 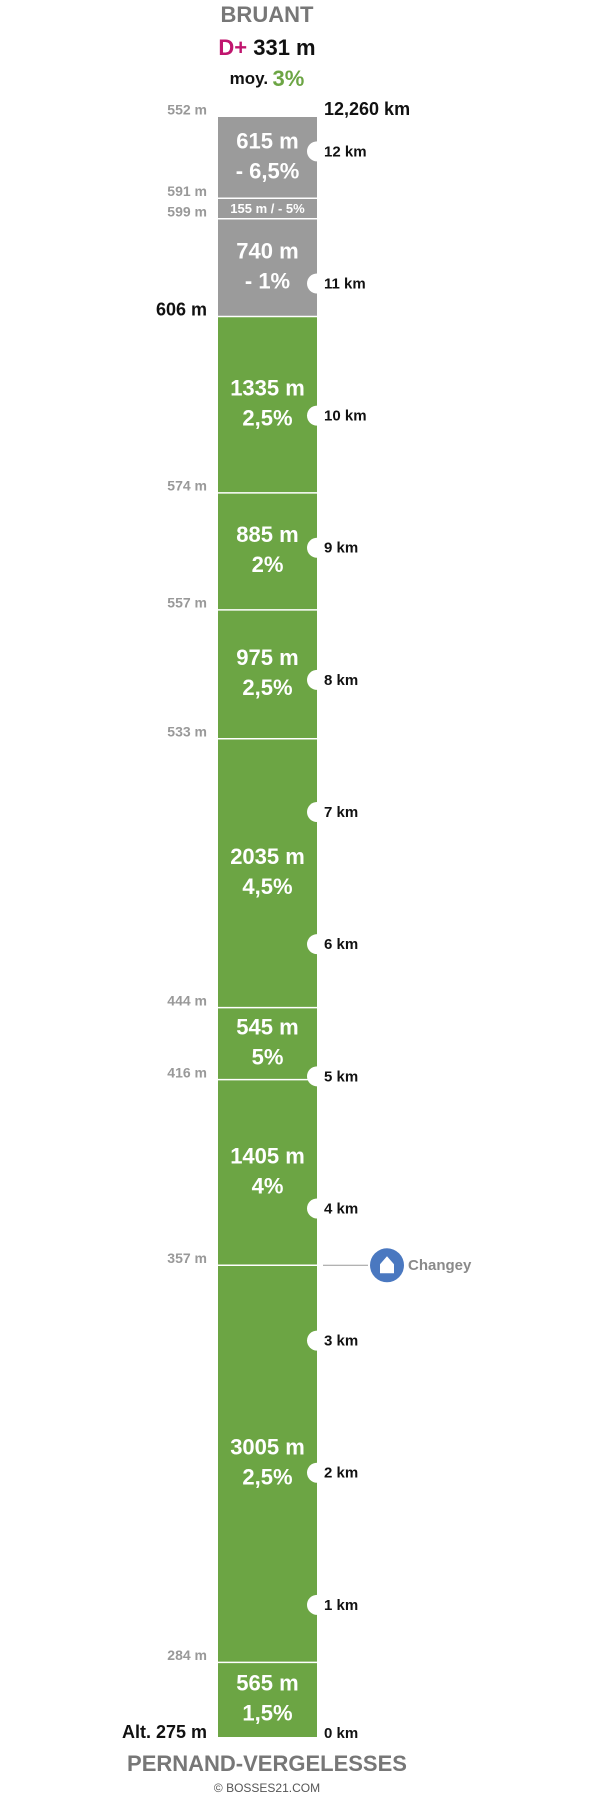 I want to click on segment-grade: 4%, so click(x=268, y=1185).